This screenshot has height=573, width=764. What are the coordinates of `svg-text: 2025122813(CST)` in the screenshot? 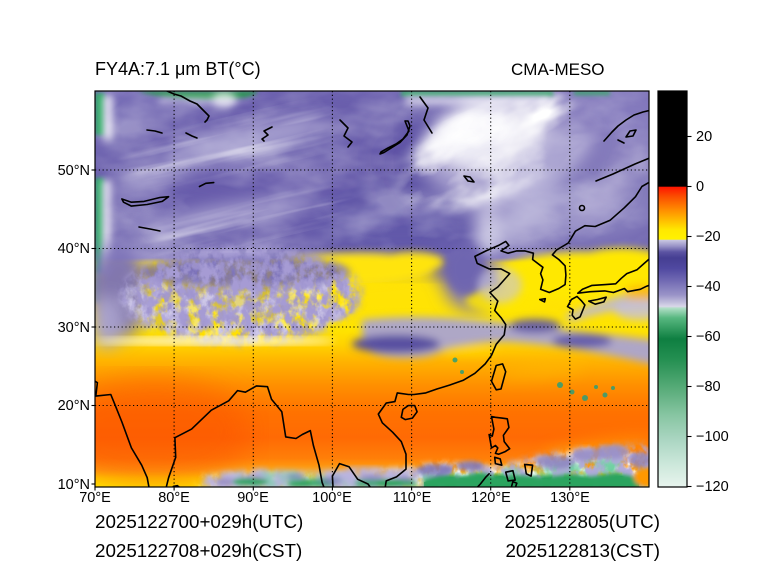 It's located at (582, 550).